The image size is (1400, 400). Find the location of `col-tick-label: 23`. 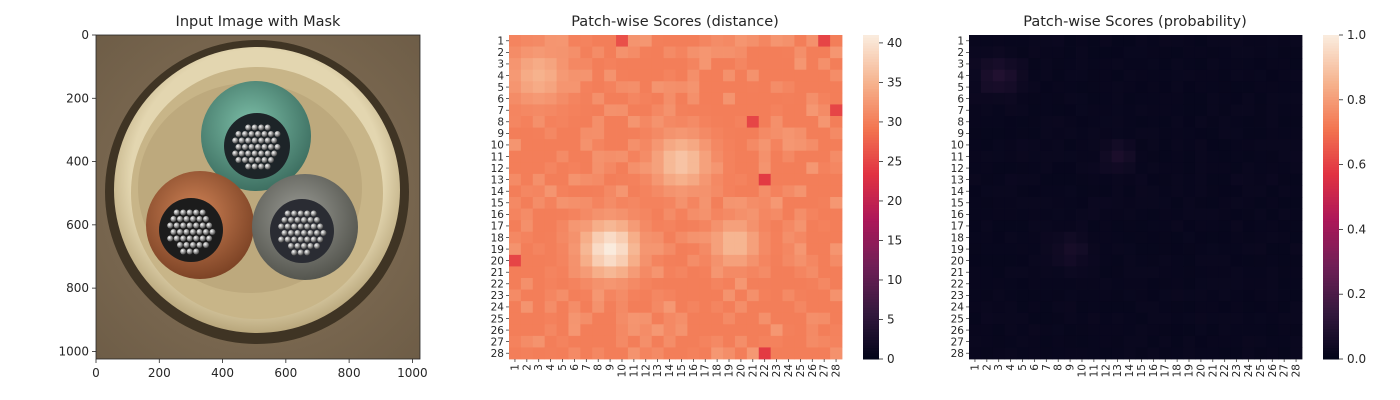

col-tick-label: 23 is located at coordinates (1237, 370).